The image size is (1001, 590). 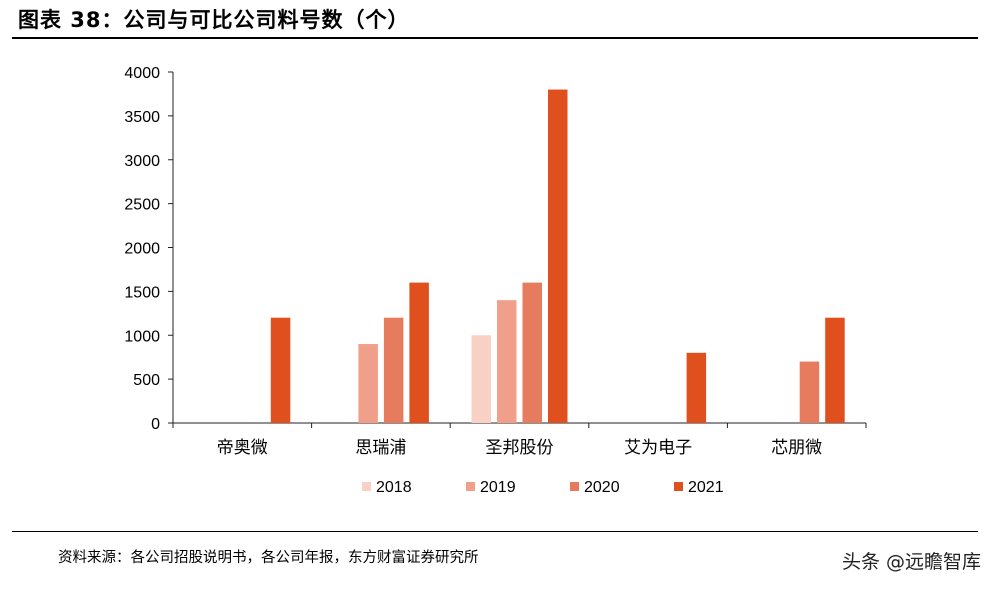 What do you see at coordinates (380, 448) in the screenshot?
I see `x-category-label: 思瑞浦` at bounding box center [380, 448].